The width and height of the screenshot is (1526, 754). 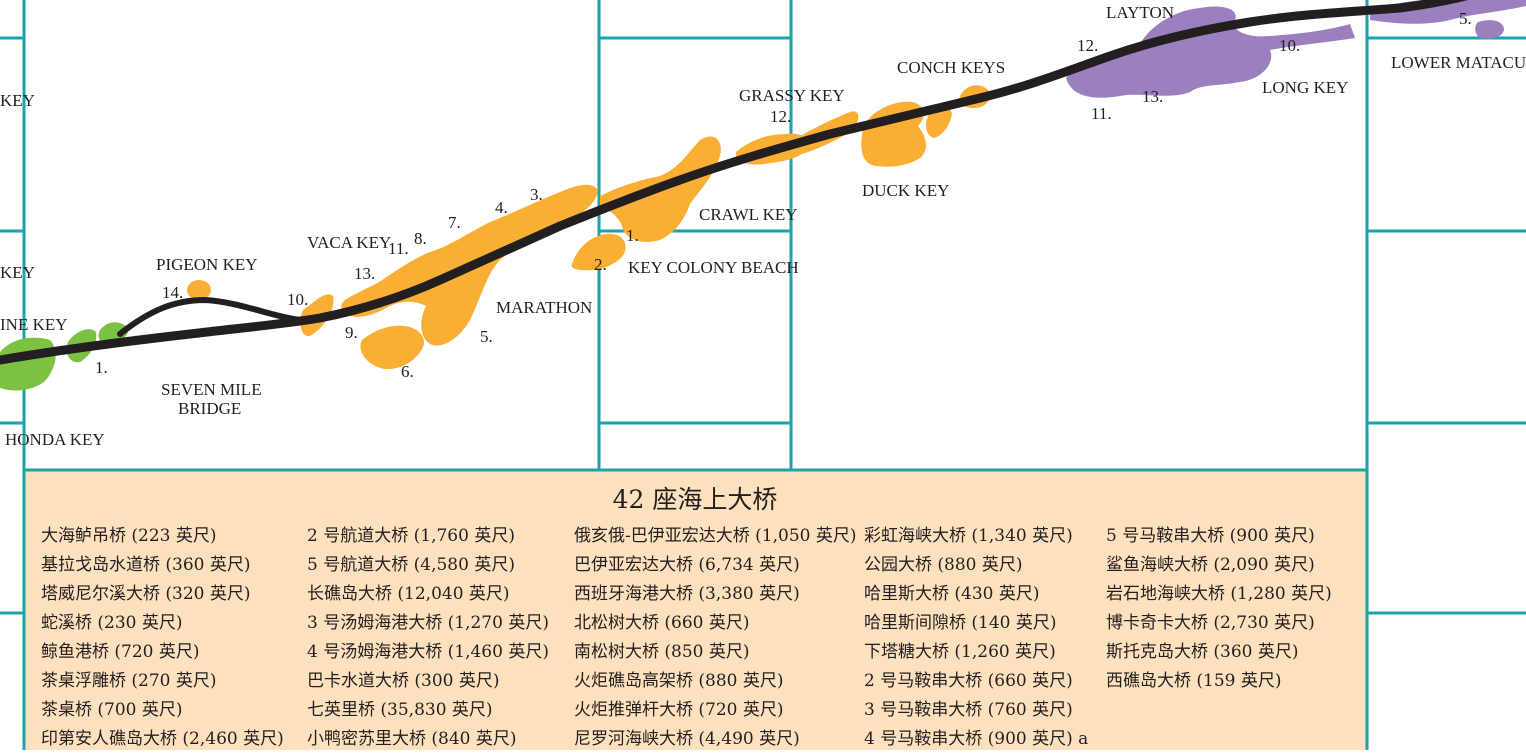 What do you see at coordinates (420, 238) in the screenshot?
I see `bridge-number: 8.` at bounding box center [420, 238].